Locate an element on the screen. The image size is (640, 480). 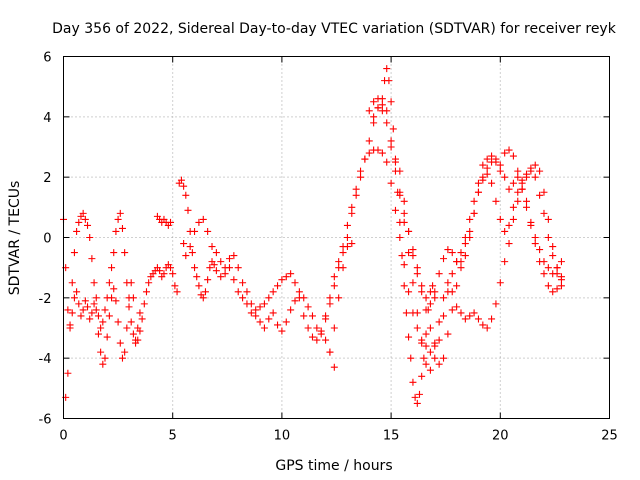
x-tick-label: 25 is located at coordinates (609, 436).